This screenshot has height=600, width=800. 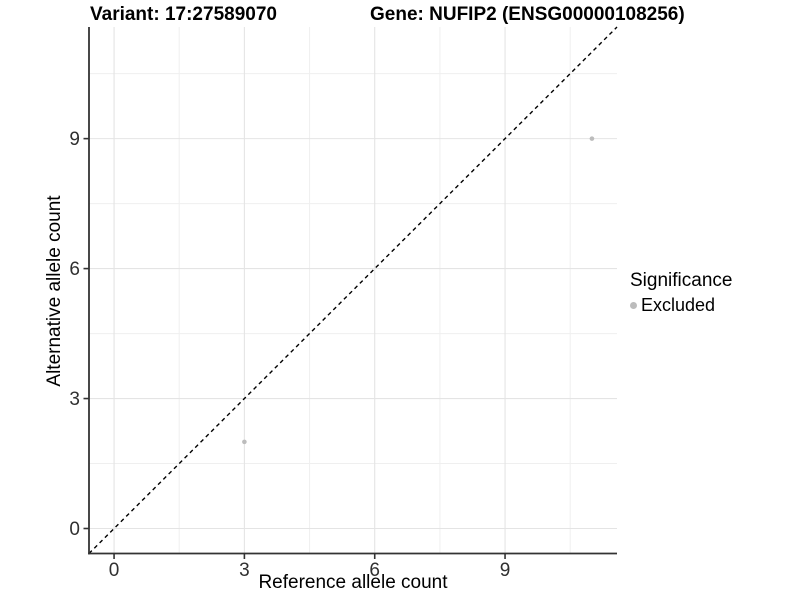 What do you see at coordinates (74, 529) in the screenshot?
I see `y-tick-label: 0` at bounding box center [74, 529].